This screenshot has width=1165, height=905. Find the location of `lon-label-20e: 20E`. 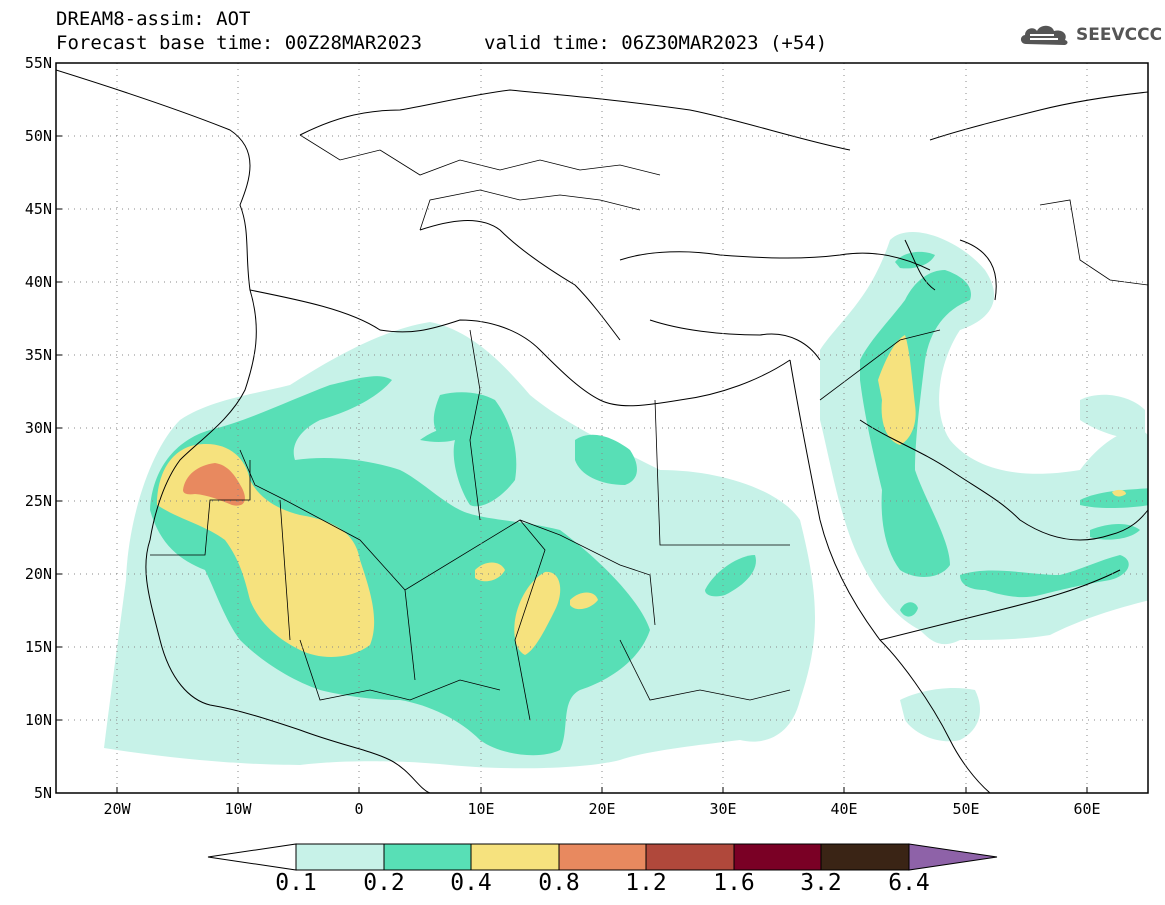

lon-label-20e: 20E is located at coordinates (602, 809).